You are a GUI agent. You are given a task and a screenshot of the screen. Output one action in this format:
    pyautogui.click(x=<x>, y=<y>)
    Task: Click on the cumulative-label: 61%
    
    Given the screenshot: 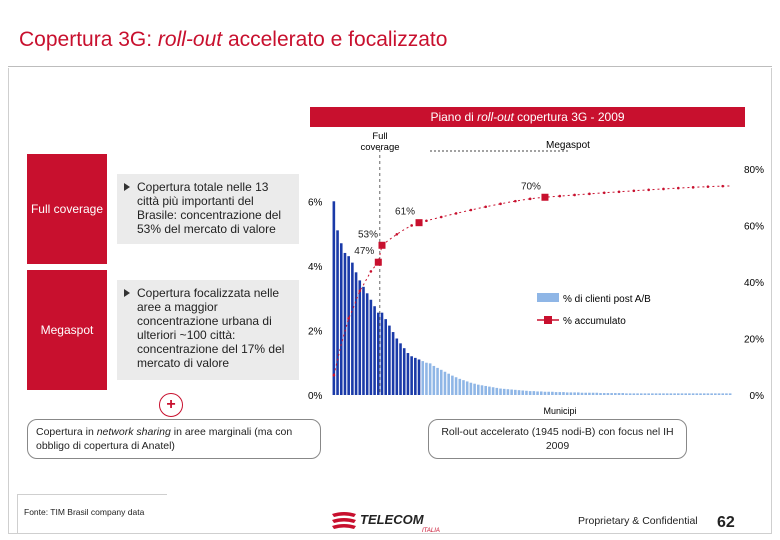 What is the action you would take?
    pyautogui.click(x=405, y=212)
    